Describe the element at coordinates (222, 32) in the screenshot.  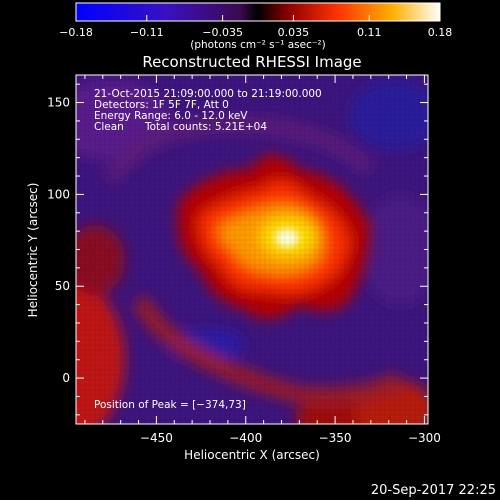
I see `colorbar-tick-label: −0.035` at that location.